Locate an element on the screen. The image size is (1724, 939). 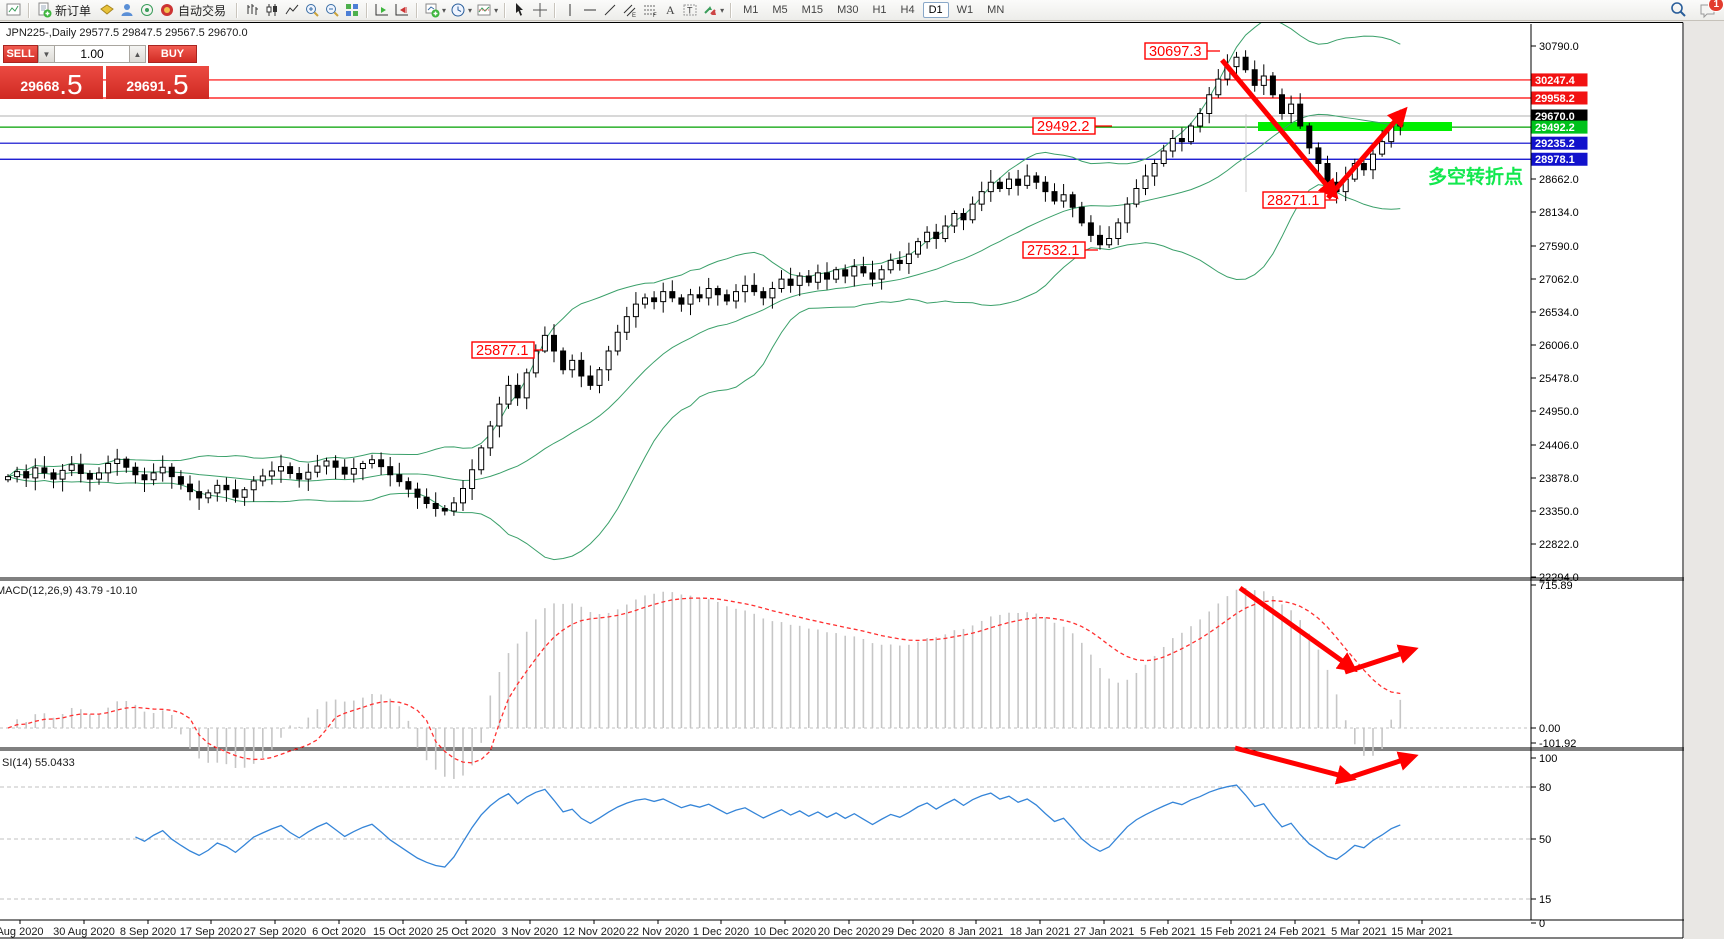
svg-text: 100 is located at coordinates (1548, 759).